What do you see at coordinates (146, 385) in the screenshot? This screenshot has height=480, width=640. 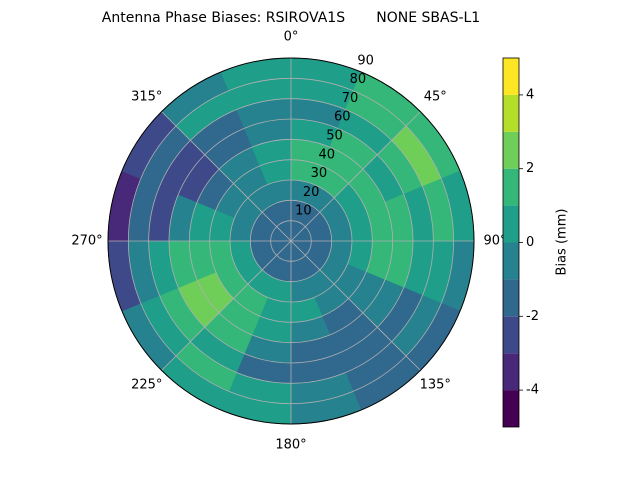 I see `theta-tick-label: 225°` at bounding box center [146, 385].